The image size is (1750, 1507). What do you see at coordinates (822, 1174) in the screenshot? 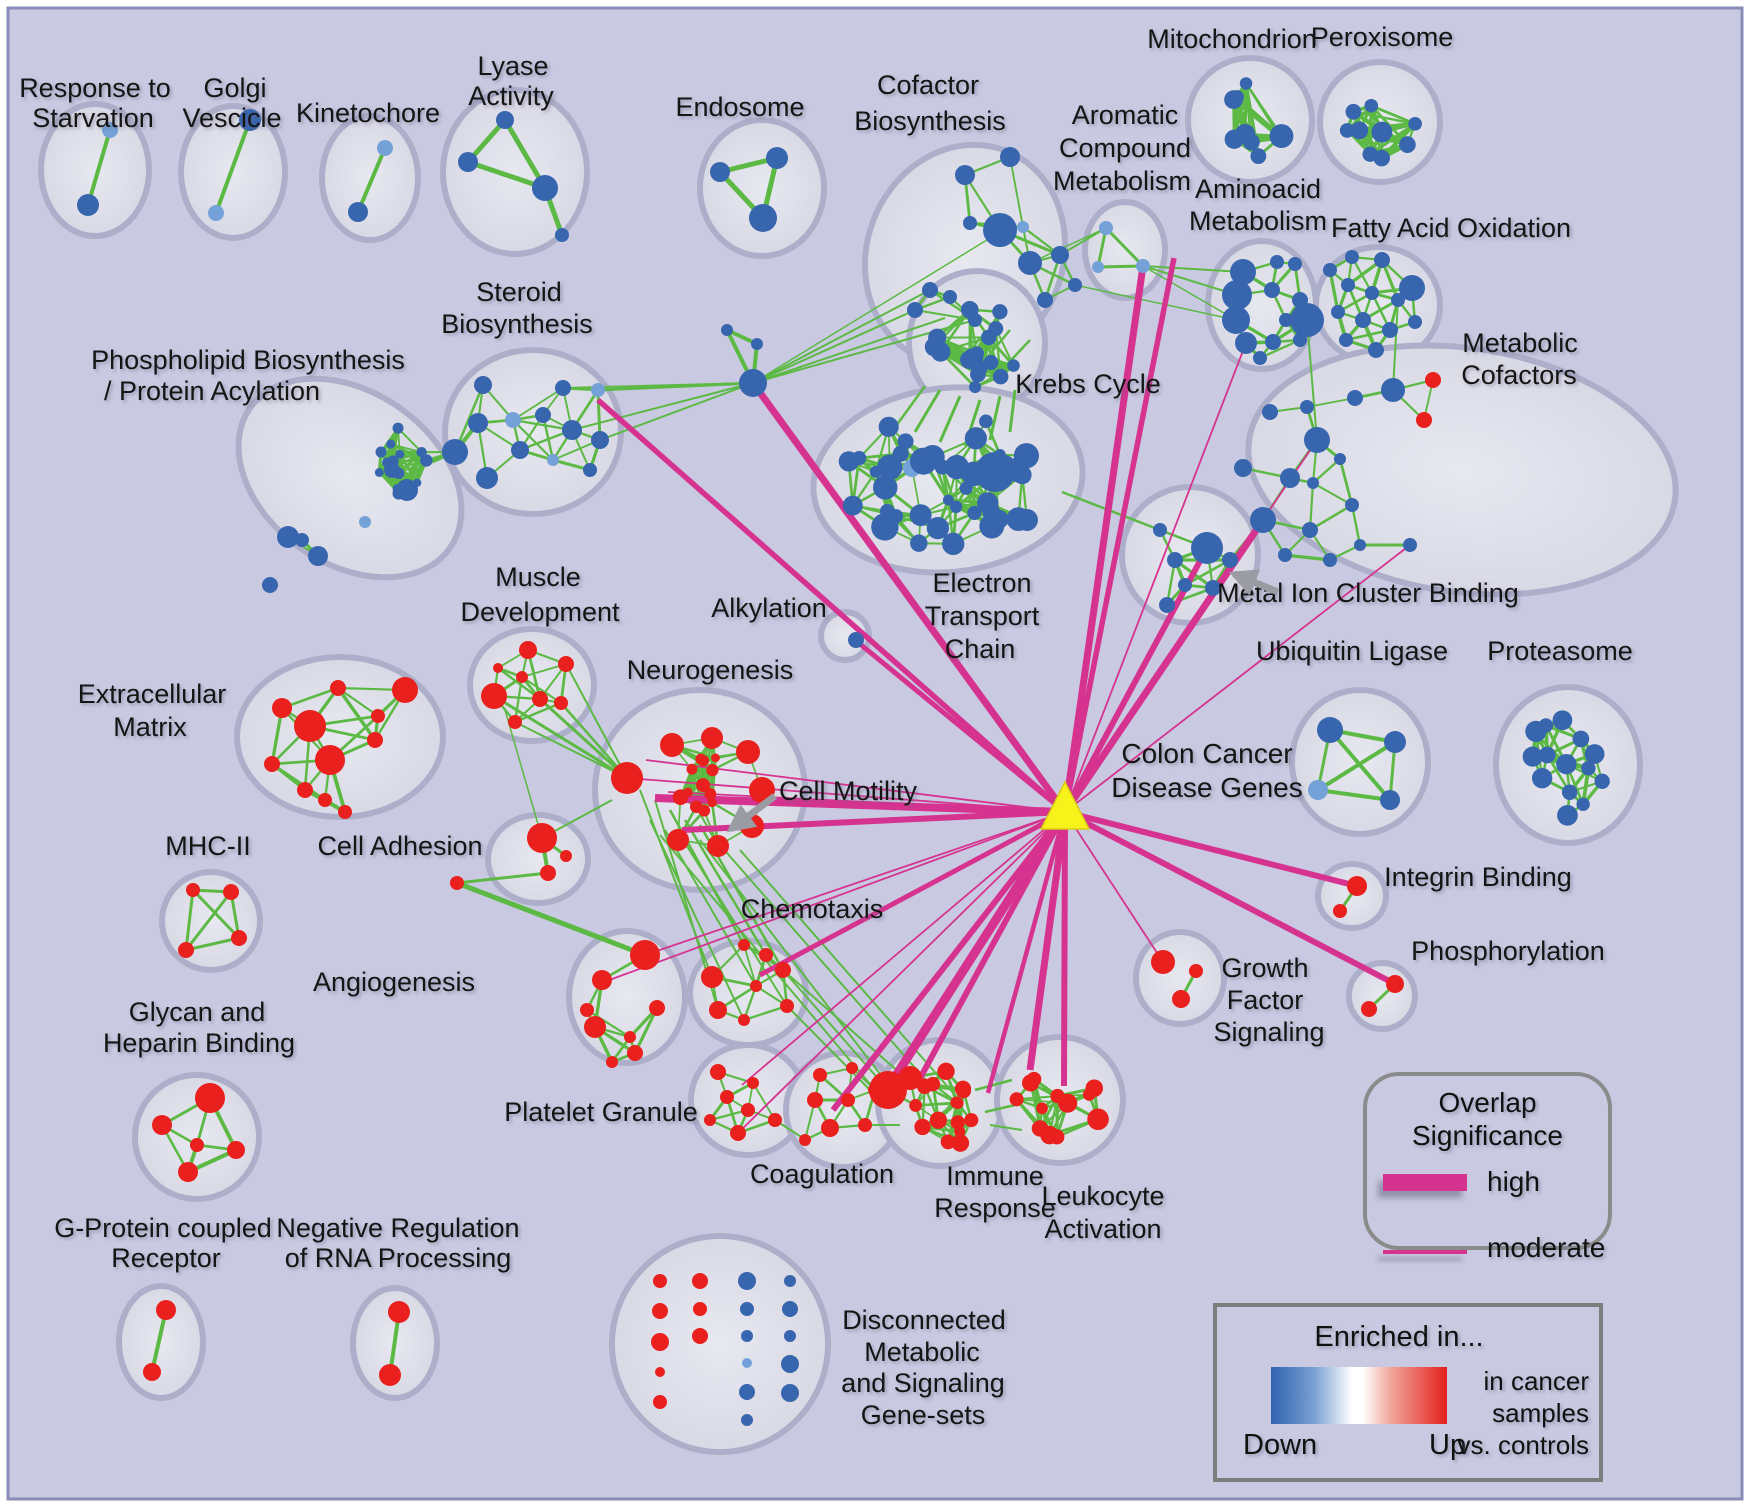
I see `cluster-label-coagulation: Coagulation` at bounding box center [822, 1174].